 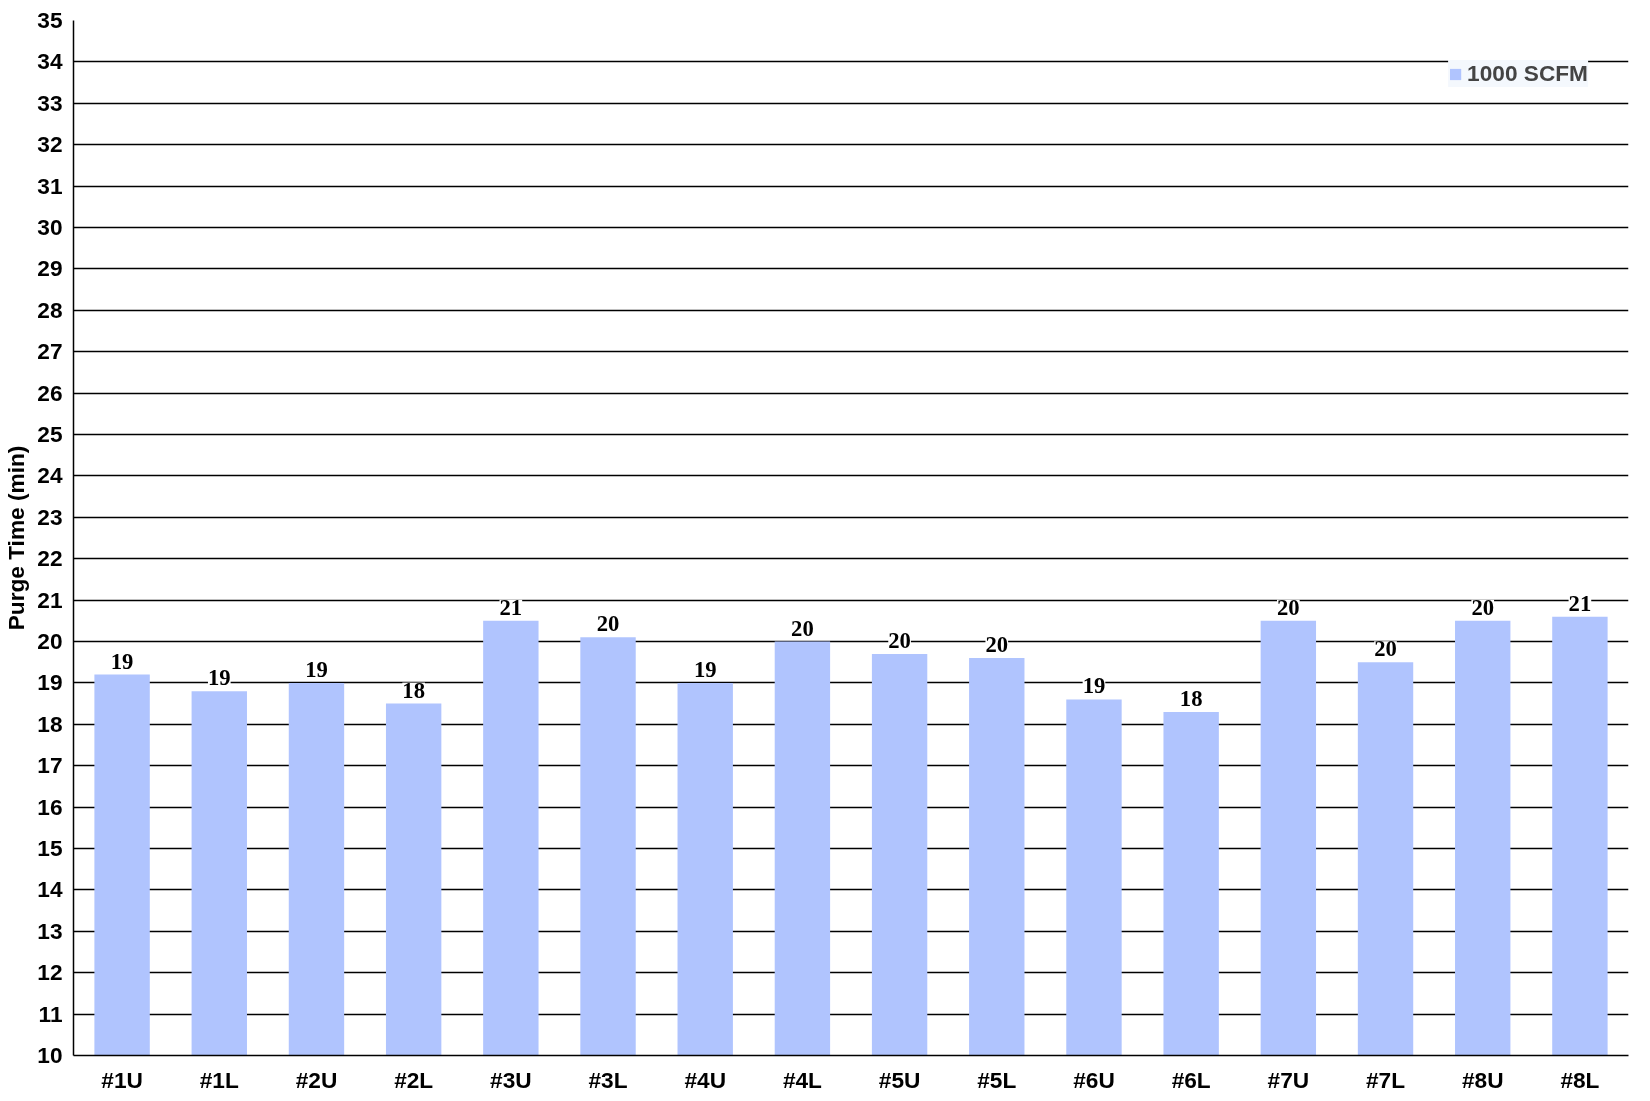 What do you see at coordinates (50, 765) in the screenshot?
I see `y-tick-label: 17` at bounding box center [50, 765].